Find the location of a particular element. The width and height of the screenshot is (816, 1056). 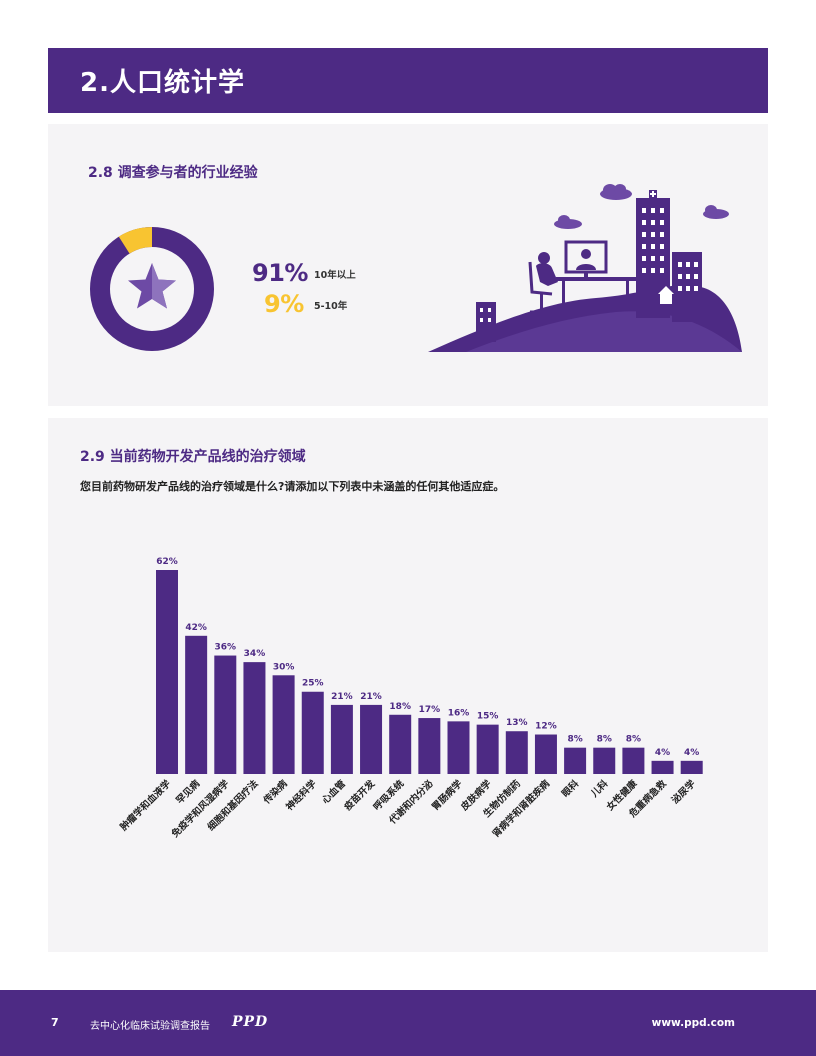

section-title-2-8: 2.8 调查参与者的行业经验 is located at coordinates (173, 173).